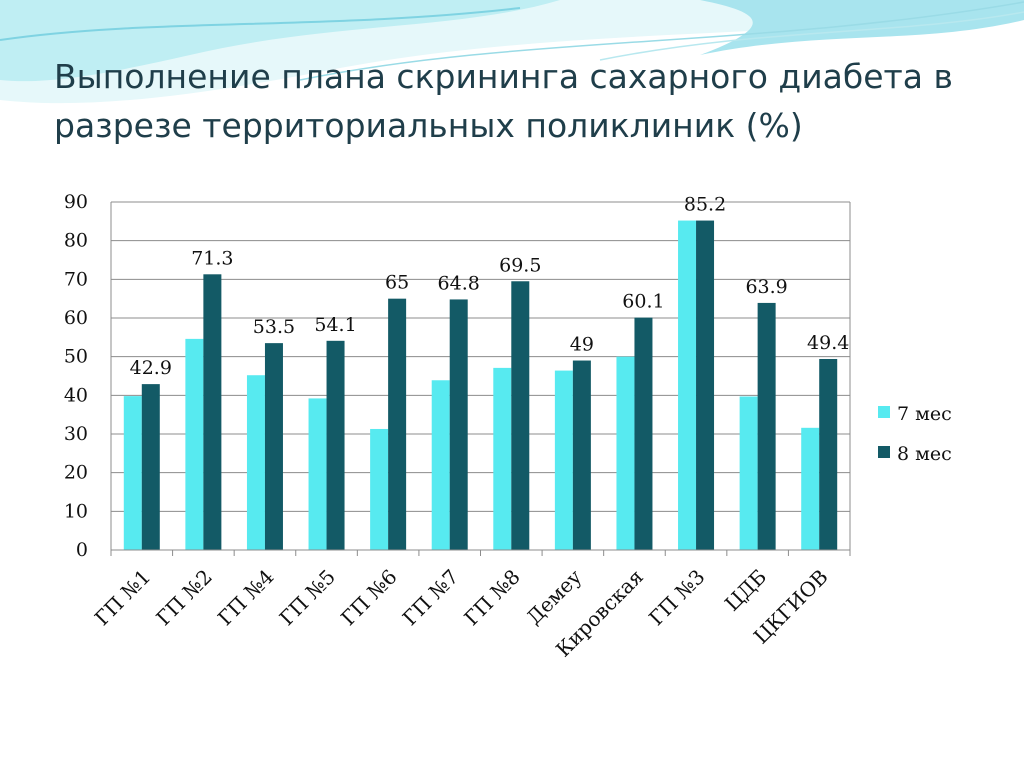 The width and height of the screenshot is (1024, 768). Describe the element at coordinates (705, 205) in the screenshot. I see `data-label: 85.2` at that location.